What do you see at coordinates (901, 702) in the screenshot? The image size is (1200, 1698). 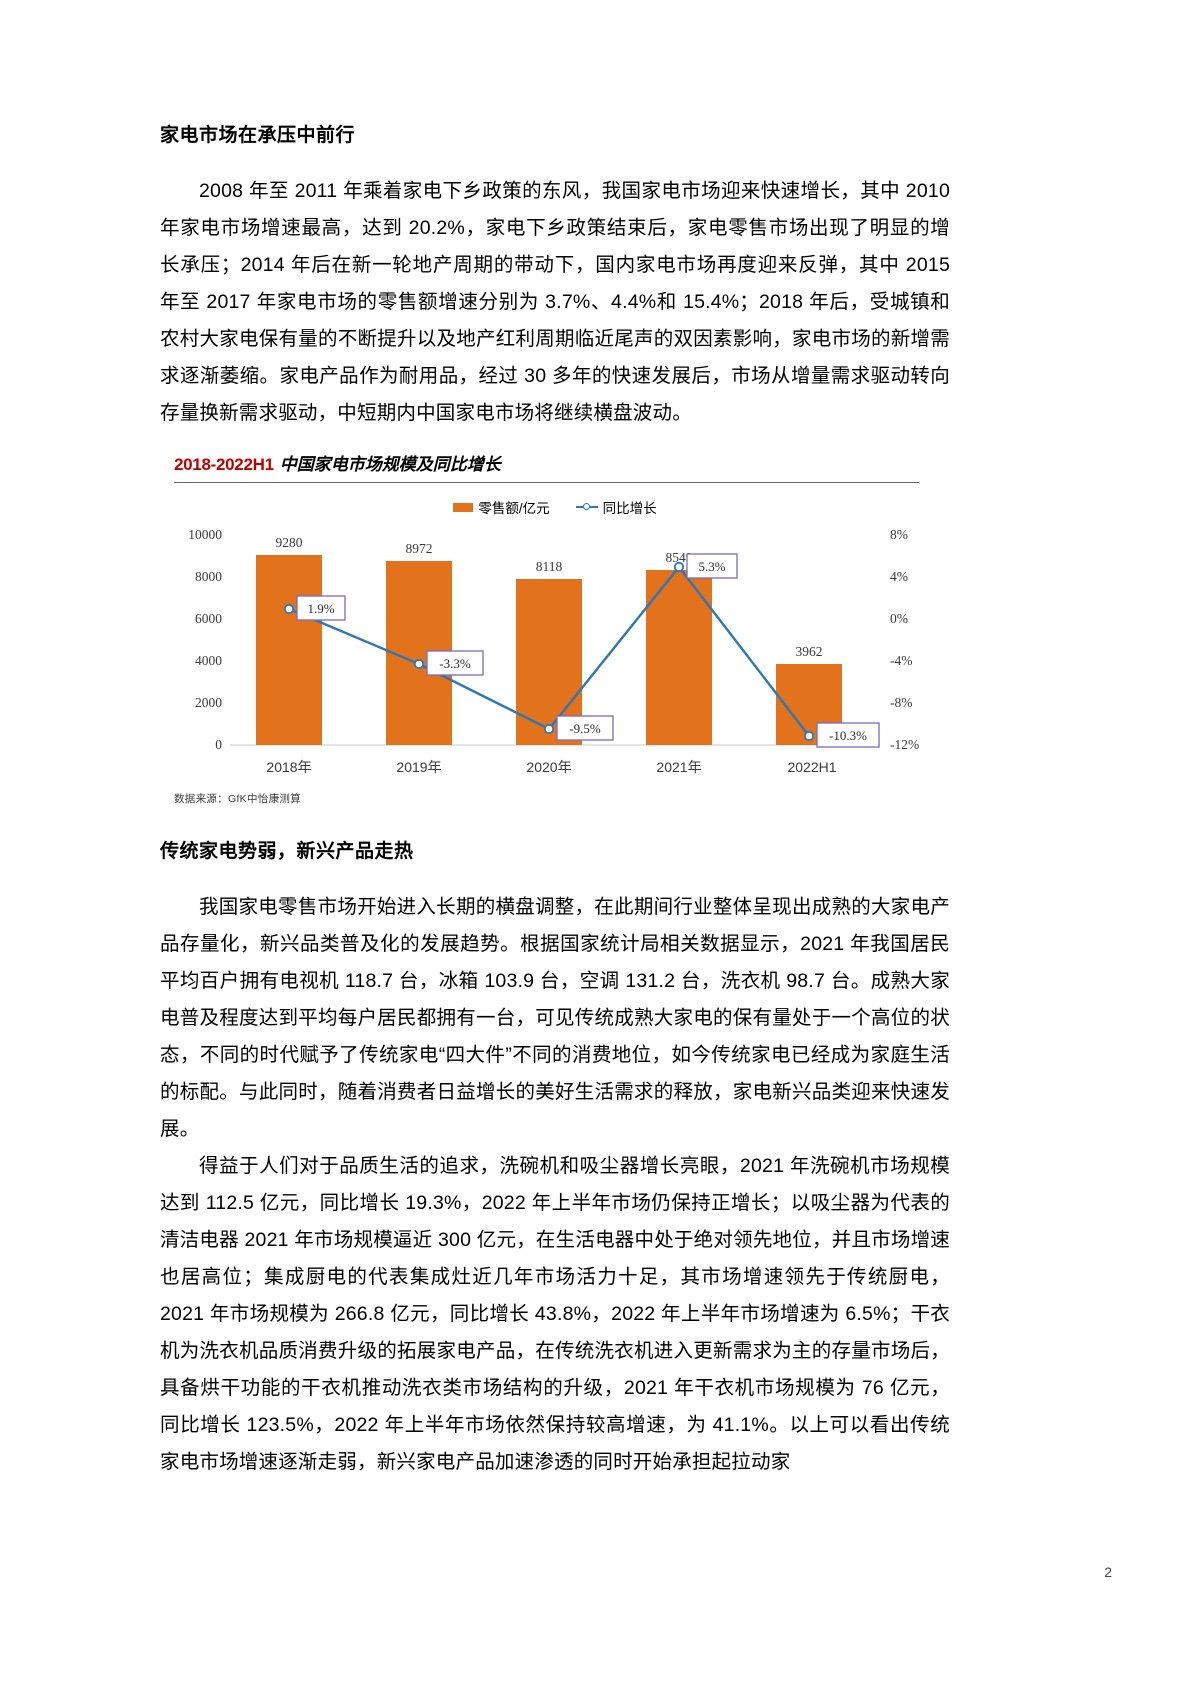 I see `y2-tick-m8: -8%` at bounding box center [901, 702].